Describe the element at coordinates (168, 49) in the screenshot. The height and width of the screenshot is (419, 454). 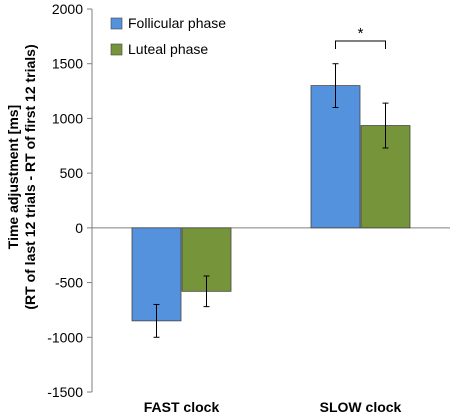
I see `legend-label: Luteal phase` at that location.